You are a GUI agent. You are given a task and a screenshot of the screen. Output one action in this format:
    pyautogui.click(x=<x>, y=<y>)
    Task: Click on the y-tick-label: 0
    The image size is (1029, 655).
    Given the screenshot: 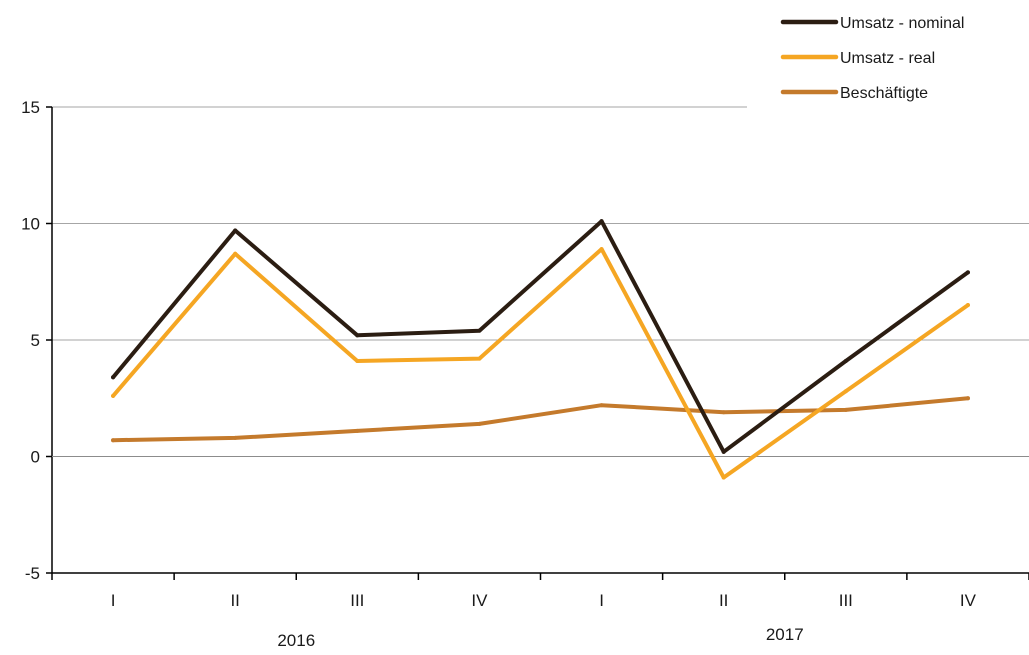 What is the action you would take?
    pyautogui.click(x=35, y=457)
    